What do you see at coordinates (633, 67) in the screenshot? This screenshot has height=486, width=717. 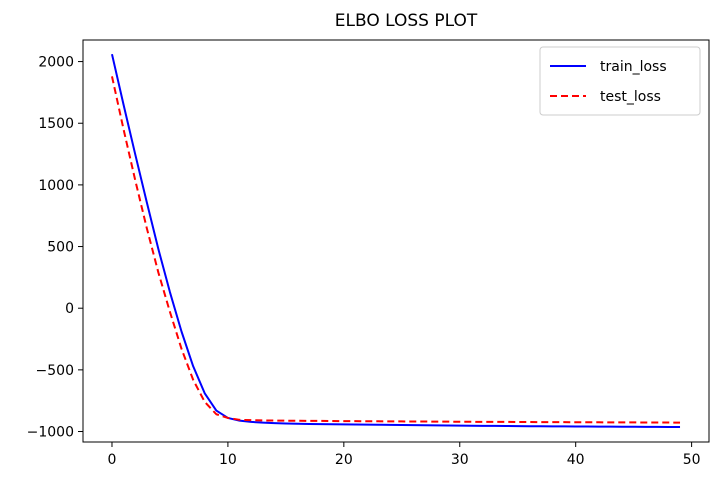 I see `legend-label: train_loss` at bounding box center [633, 67].